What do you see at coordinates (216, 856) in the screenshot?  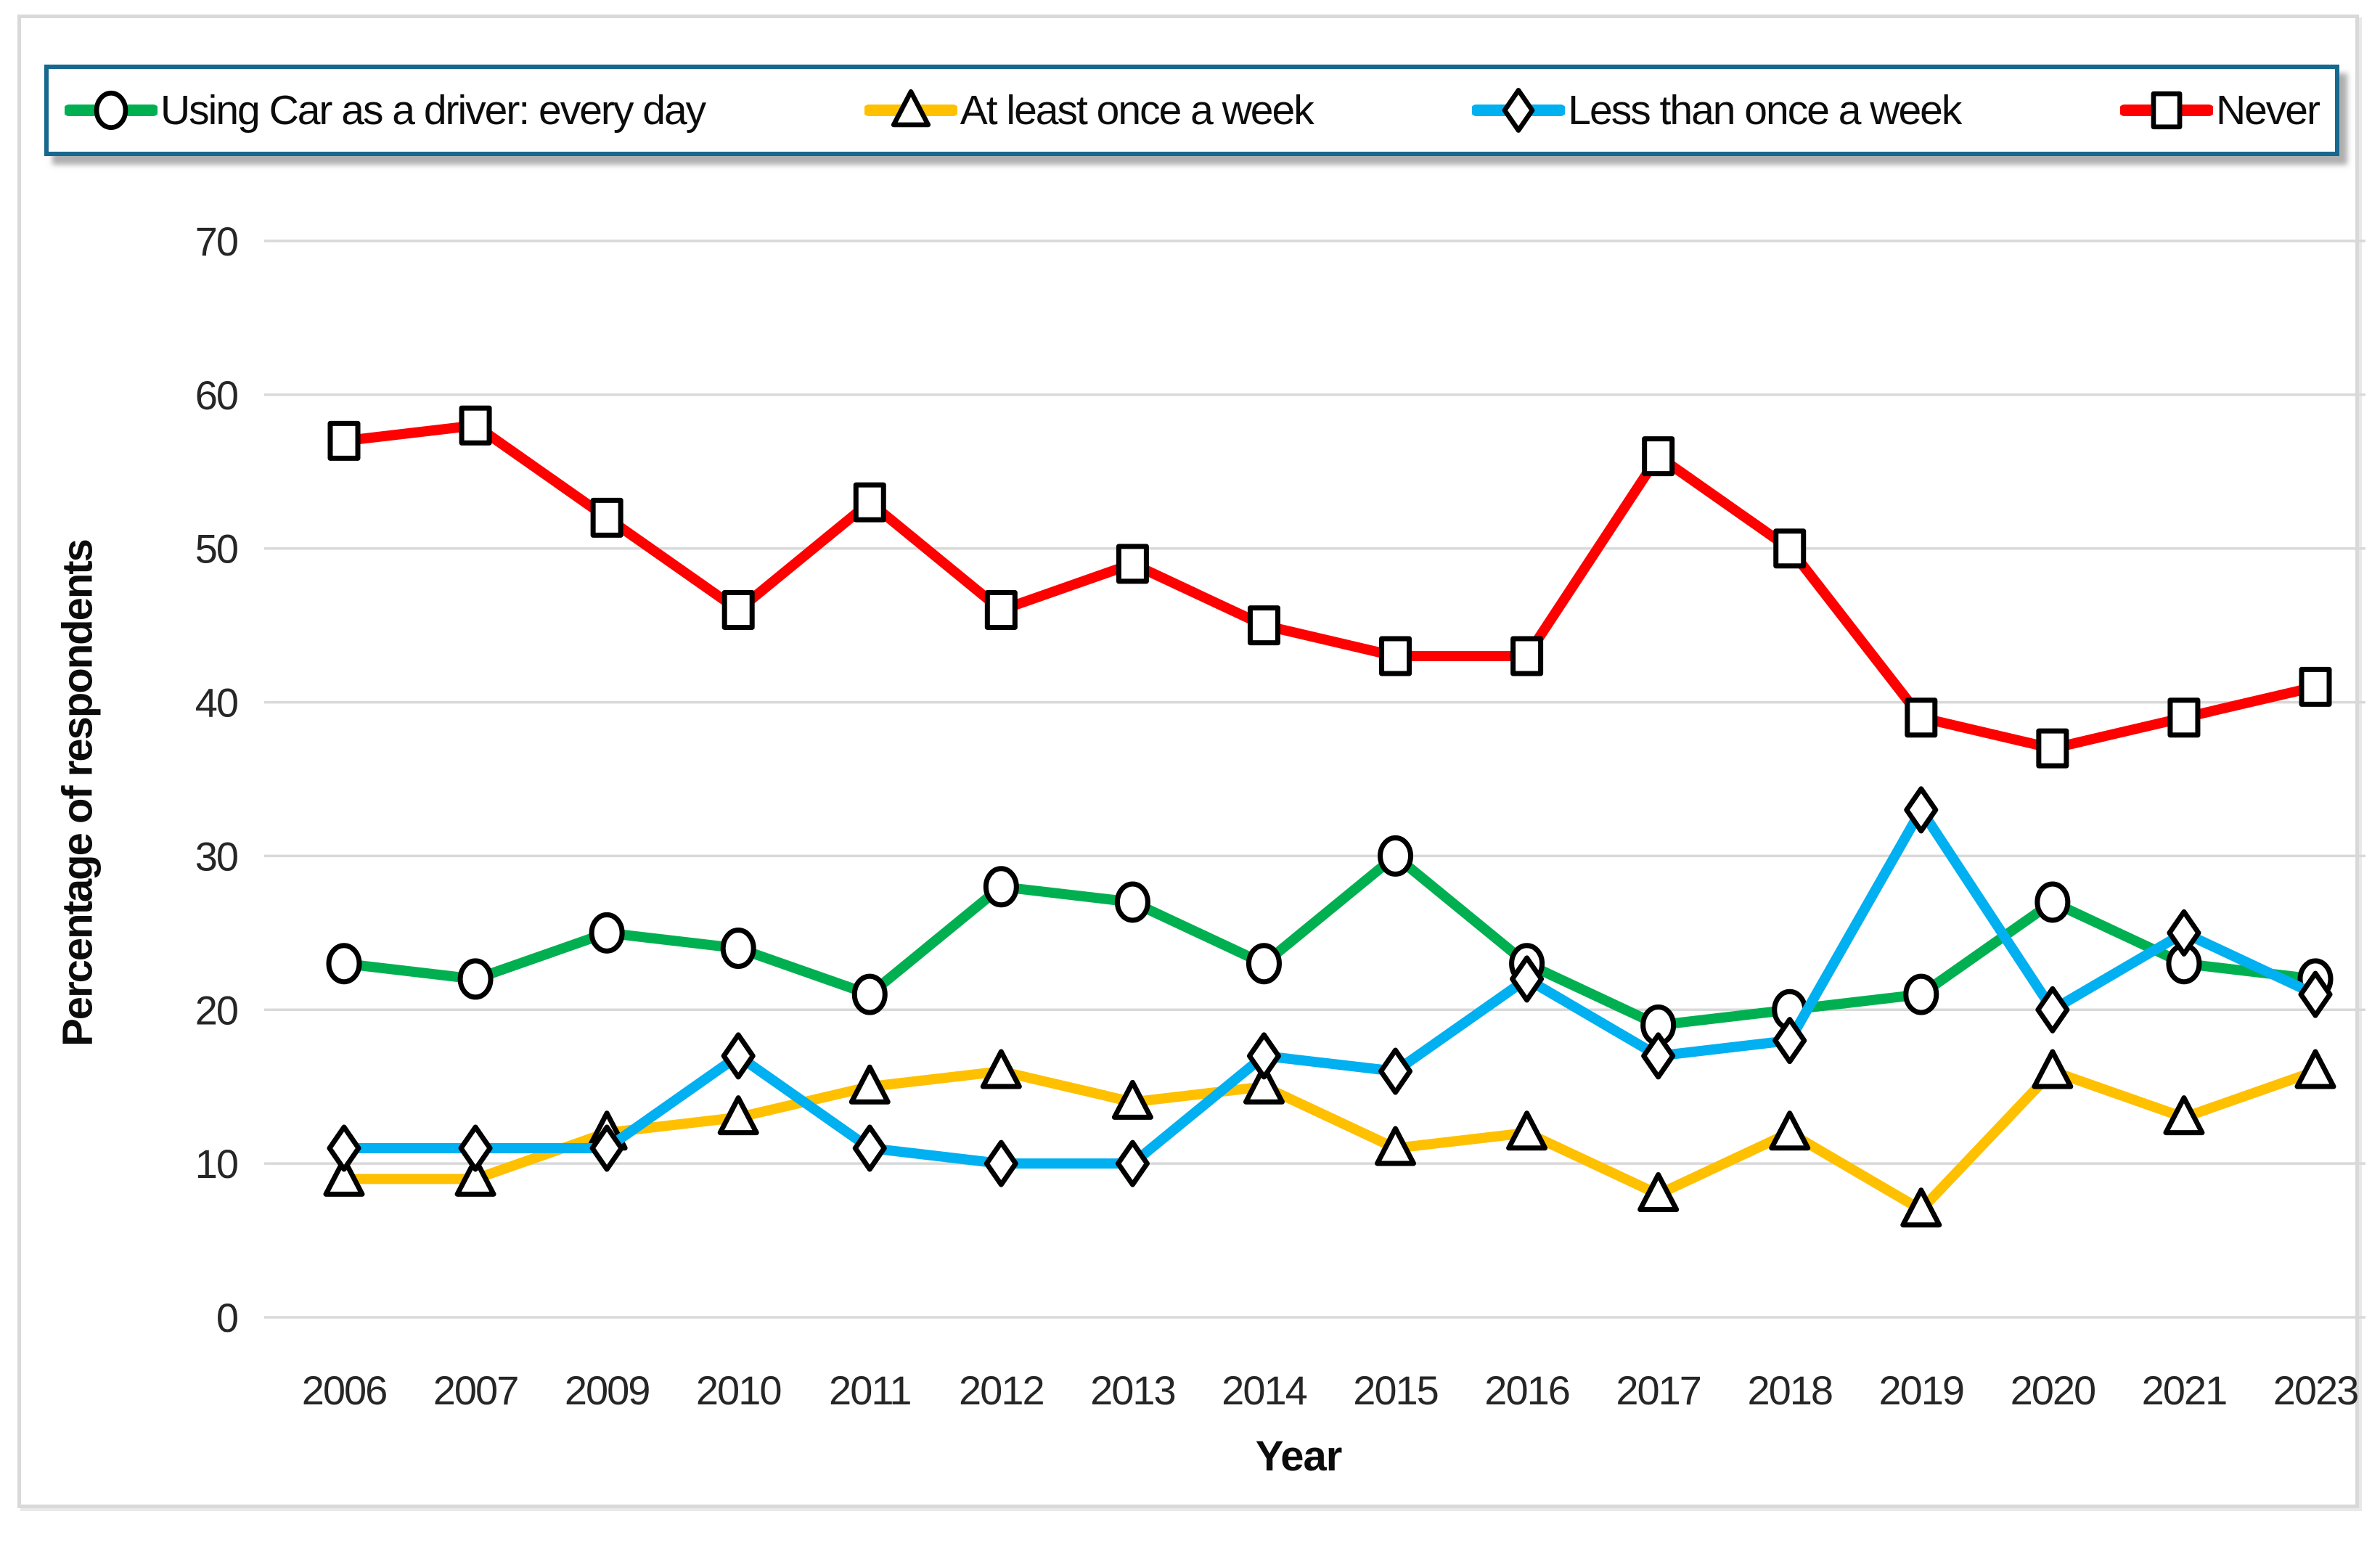 I see `y-tick-label: 30` at bounding box center [216, 856].